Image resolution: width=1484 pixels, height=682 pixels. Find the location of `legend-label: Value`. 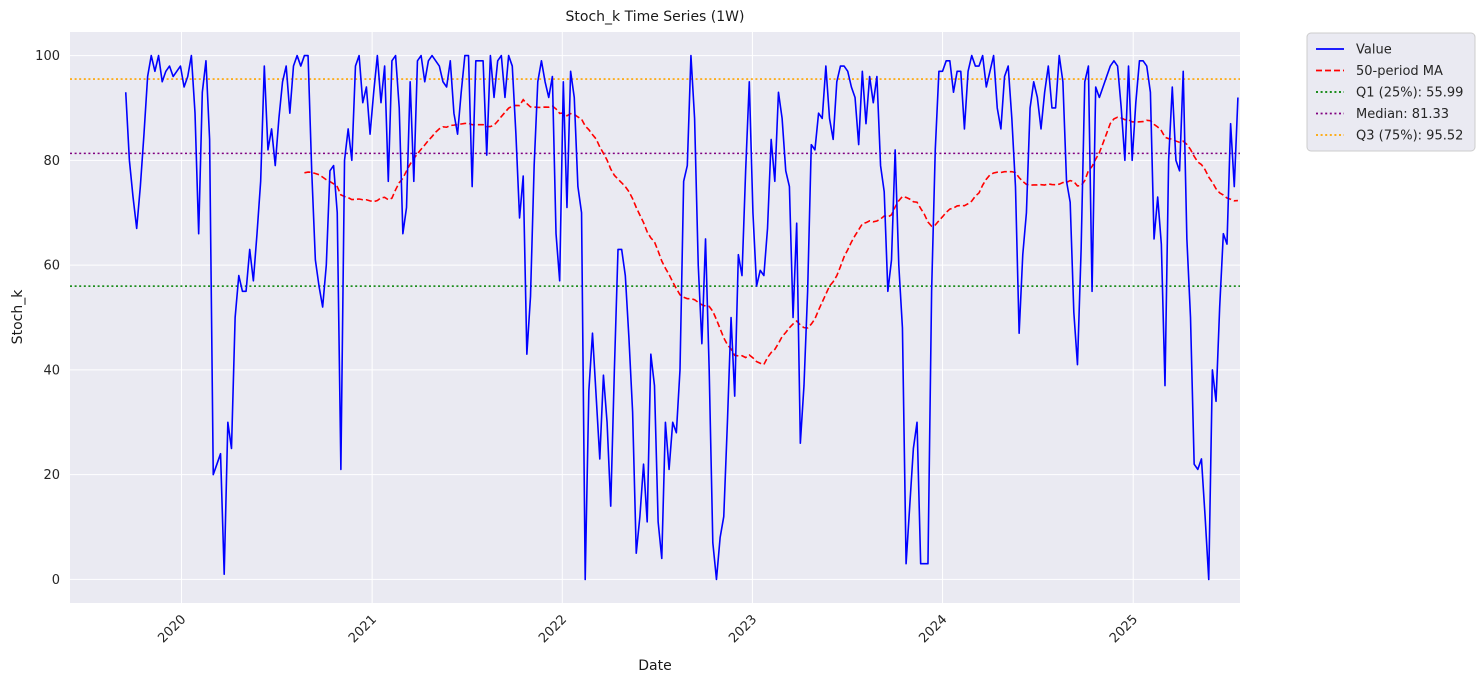

legend-label: Value is located at coordinates (1374, 50).